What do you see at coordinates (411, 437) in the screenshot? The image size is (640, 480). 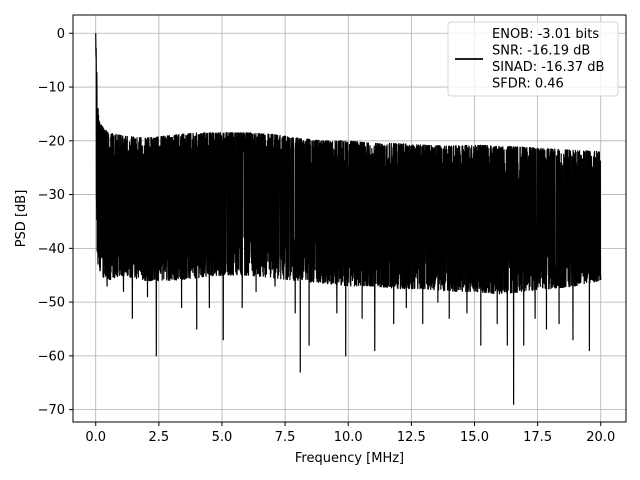 I see `x-tick-label: 12.5` at bounding box center [411, 437].